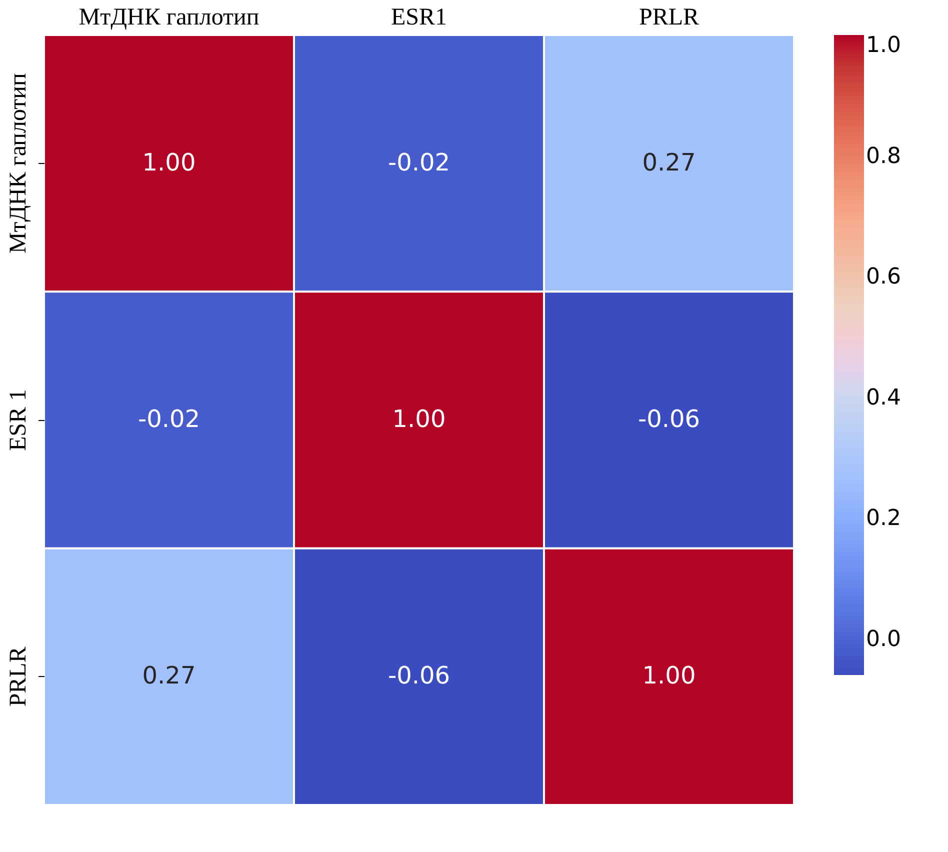 Image resolution: width=948 pixels, height=852 pixels. I want to click on color-bar-label: 1.0, so click(883, 45).